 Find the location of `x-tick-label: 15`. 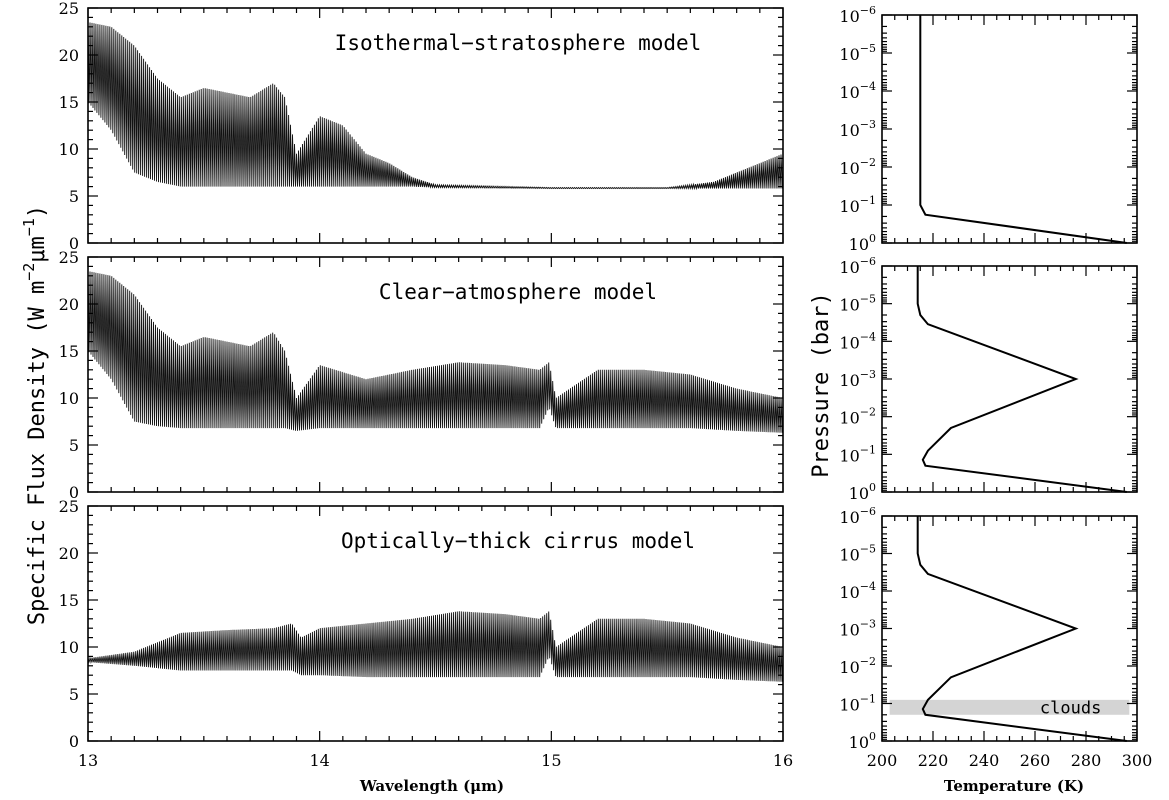

x-tick-label: 15 is located at coordinates (551, 760).